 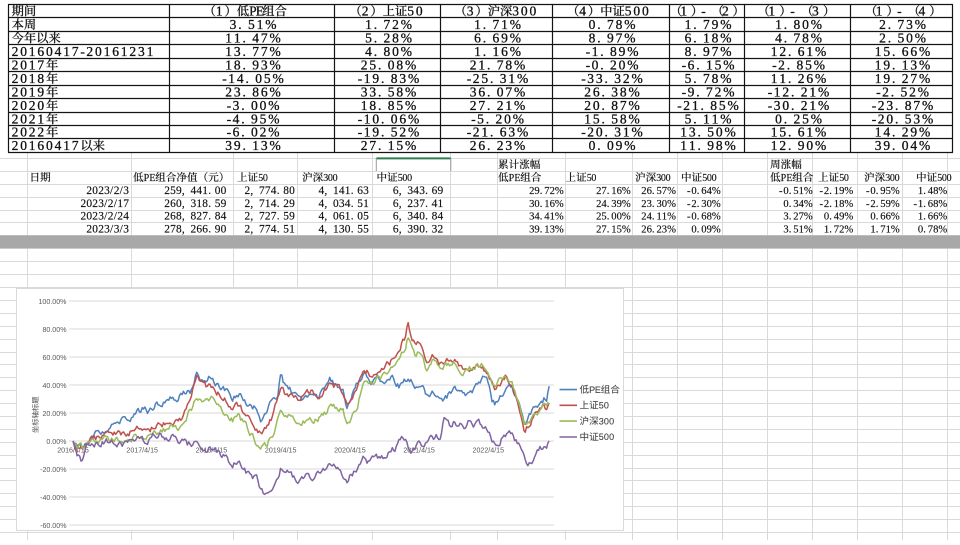 What do you see at coordinates (418, 230) in the screenshot?
I see `svg-text: 6,390.32` at bounding box center [418, 230].